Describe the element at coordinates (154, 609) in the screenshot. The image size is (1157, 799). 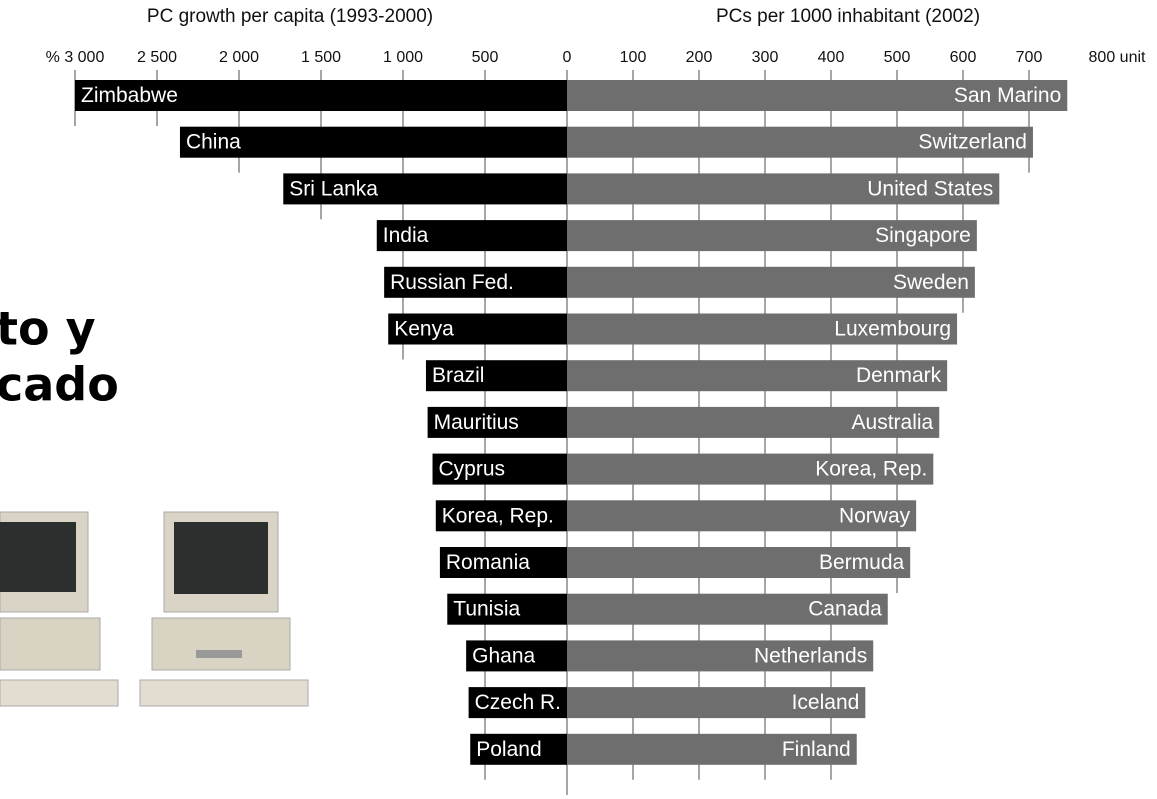
I see `computer-illustration` at that location.